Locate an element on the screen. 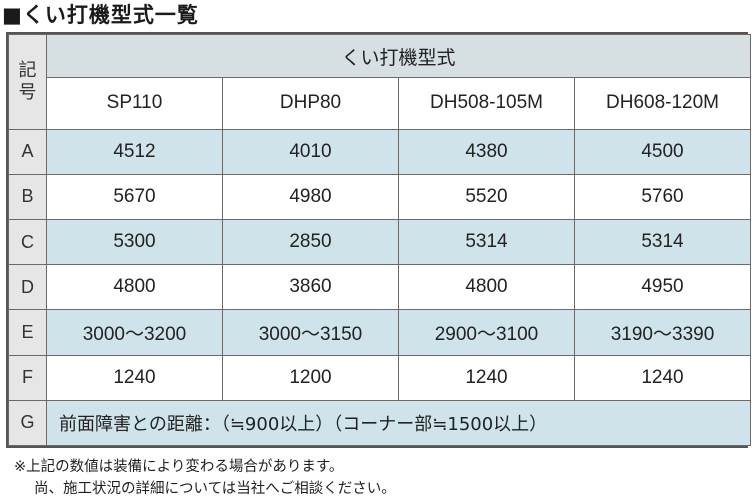 The image size is (756, 504). model-header-sp110: SP110 is located at coordinates (134, 103).